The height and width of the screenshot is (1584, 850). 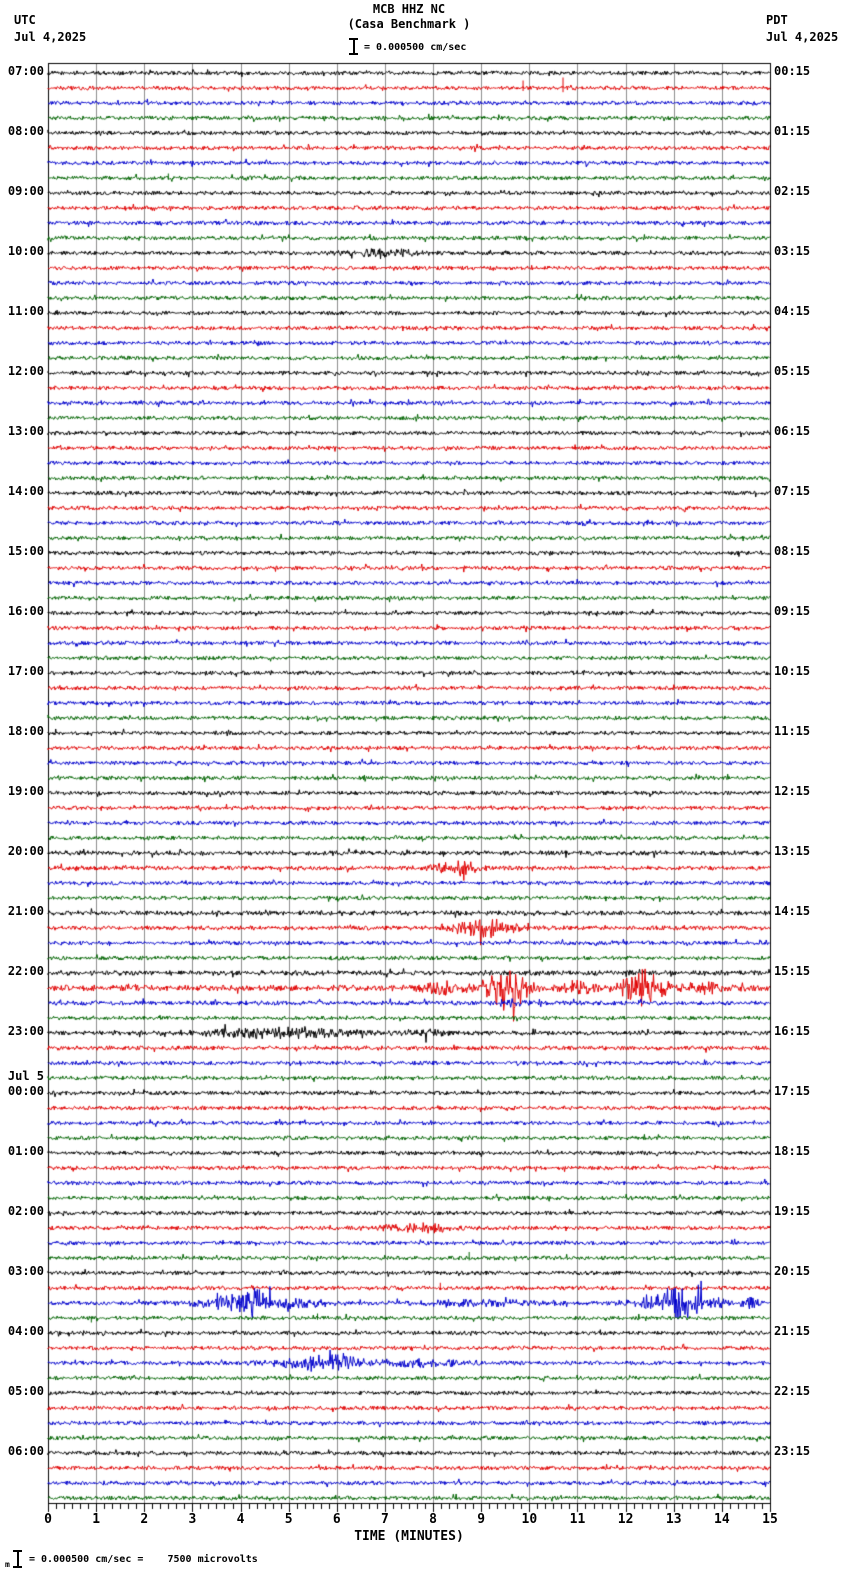 What do you see at coordinates (144, 1519) in the screenshot?
I see `x-tick-label: 2` at bounding box center [144, 1519].